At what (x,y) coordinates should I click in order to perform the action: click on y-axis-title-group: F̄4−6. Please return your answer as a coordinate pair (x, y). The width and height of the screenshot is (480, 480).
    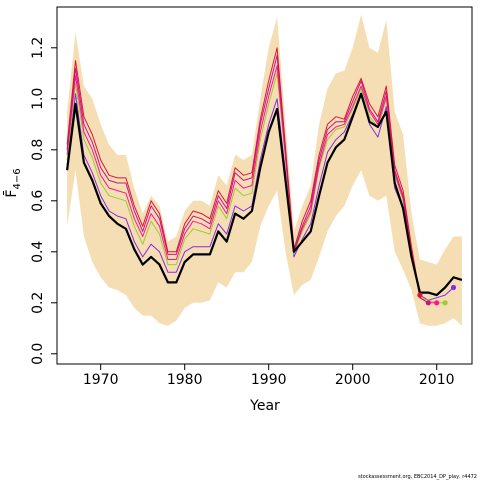
    Looking at the image, I should click on (12, 182).